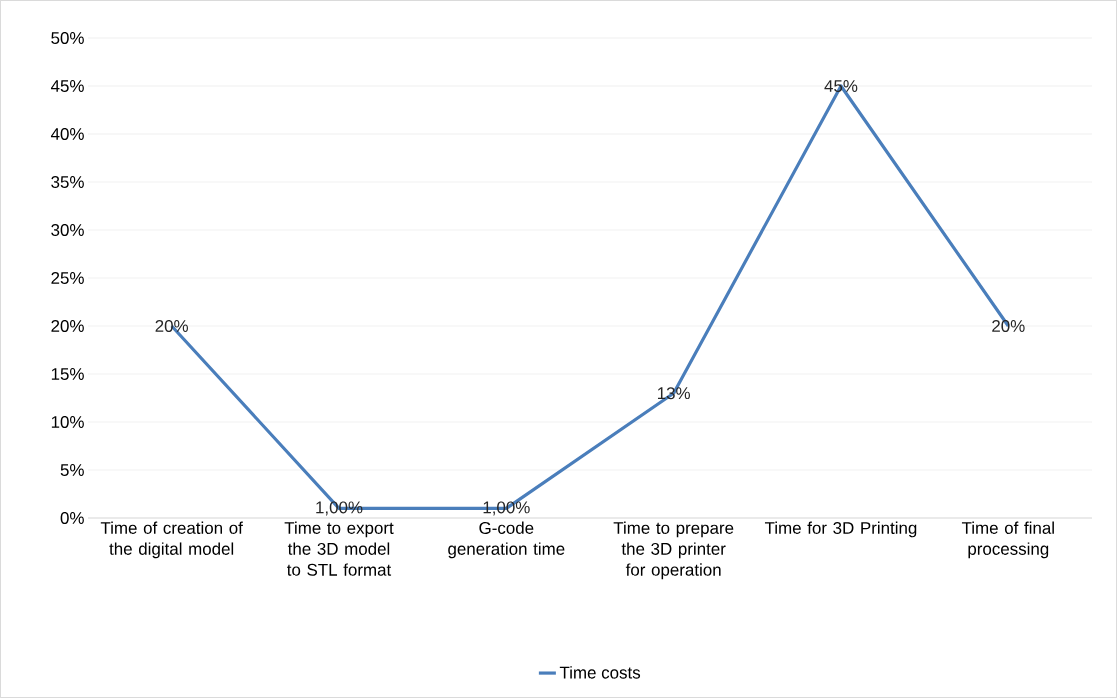 This screenshot has height=698, width=1117. I want to click on data-label: 45%, so click(841, 86).